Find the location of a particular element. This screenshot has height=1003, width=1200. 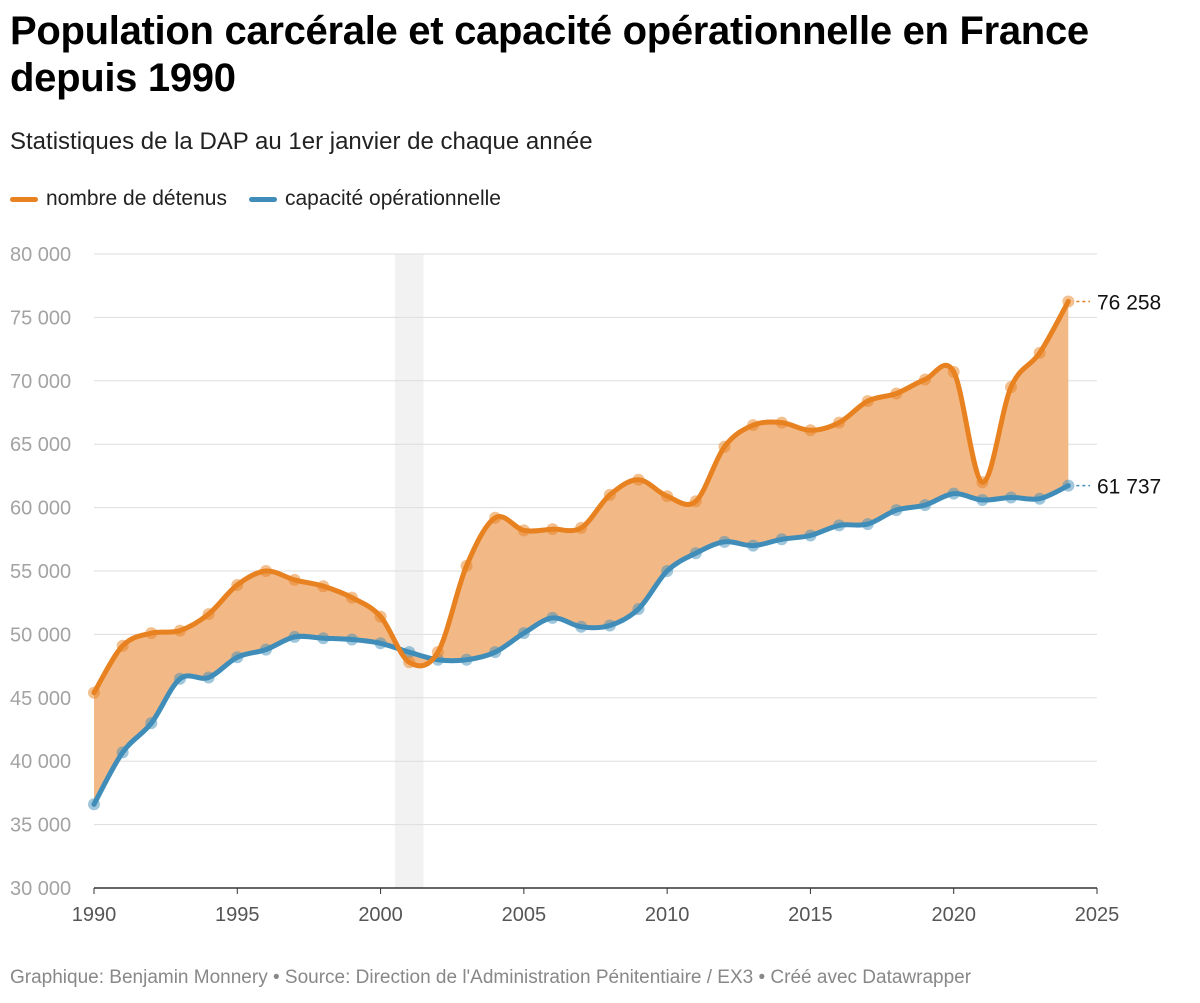

y-tick-label: 45 000 is located at coordinates (40, 699).